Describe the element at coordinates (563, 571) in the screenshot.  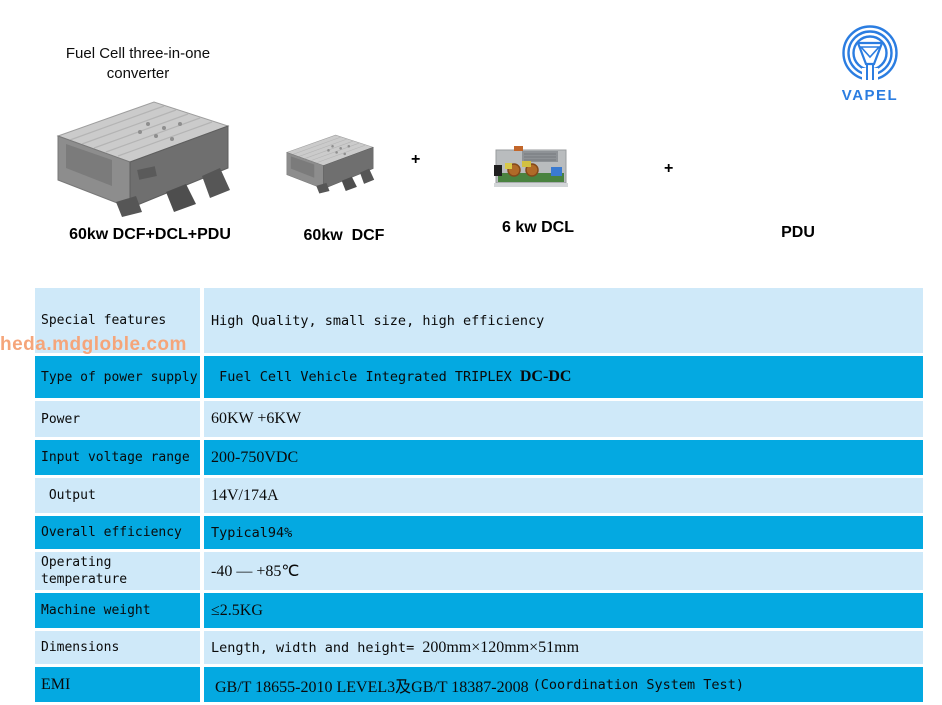
I see `row-value: -40 — +85℃` at that location.